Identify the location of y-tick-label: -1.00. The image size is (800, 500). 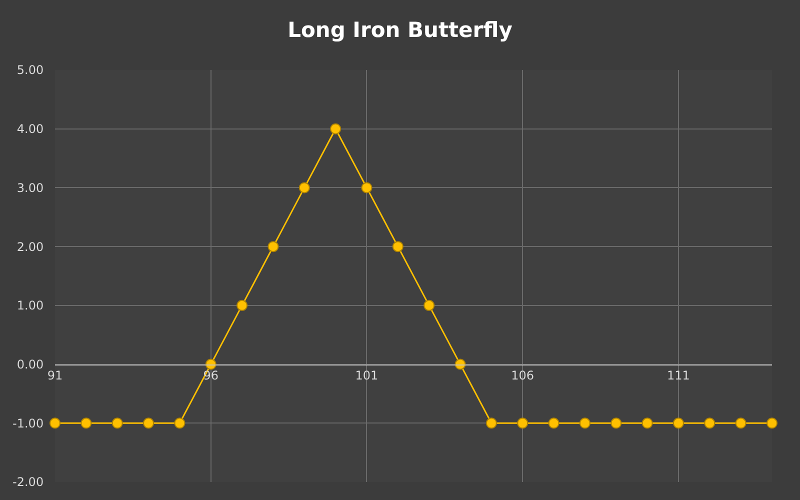
(28, 423).